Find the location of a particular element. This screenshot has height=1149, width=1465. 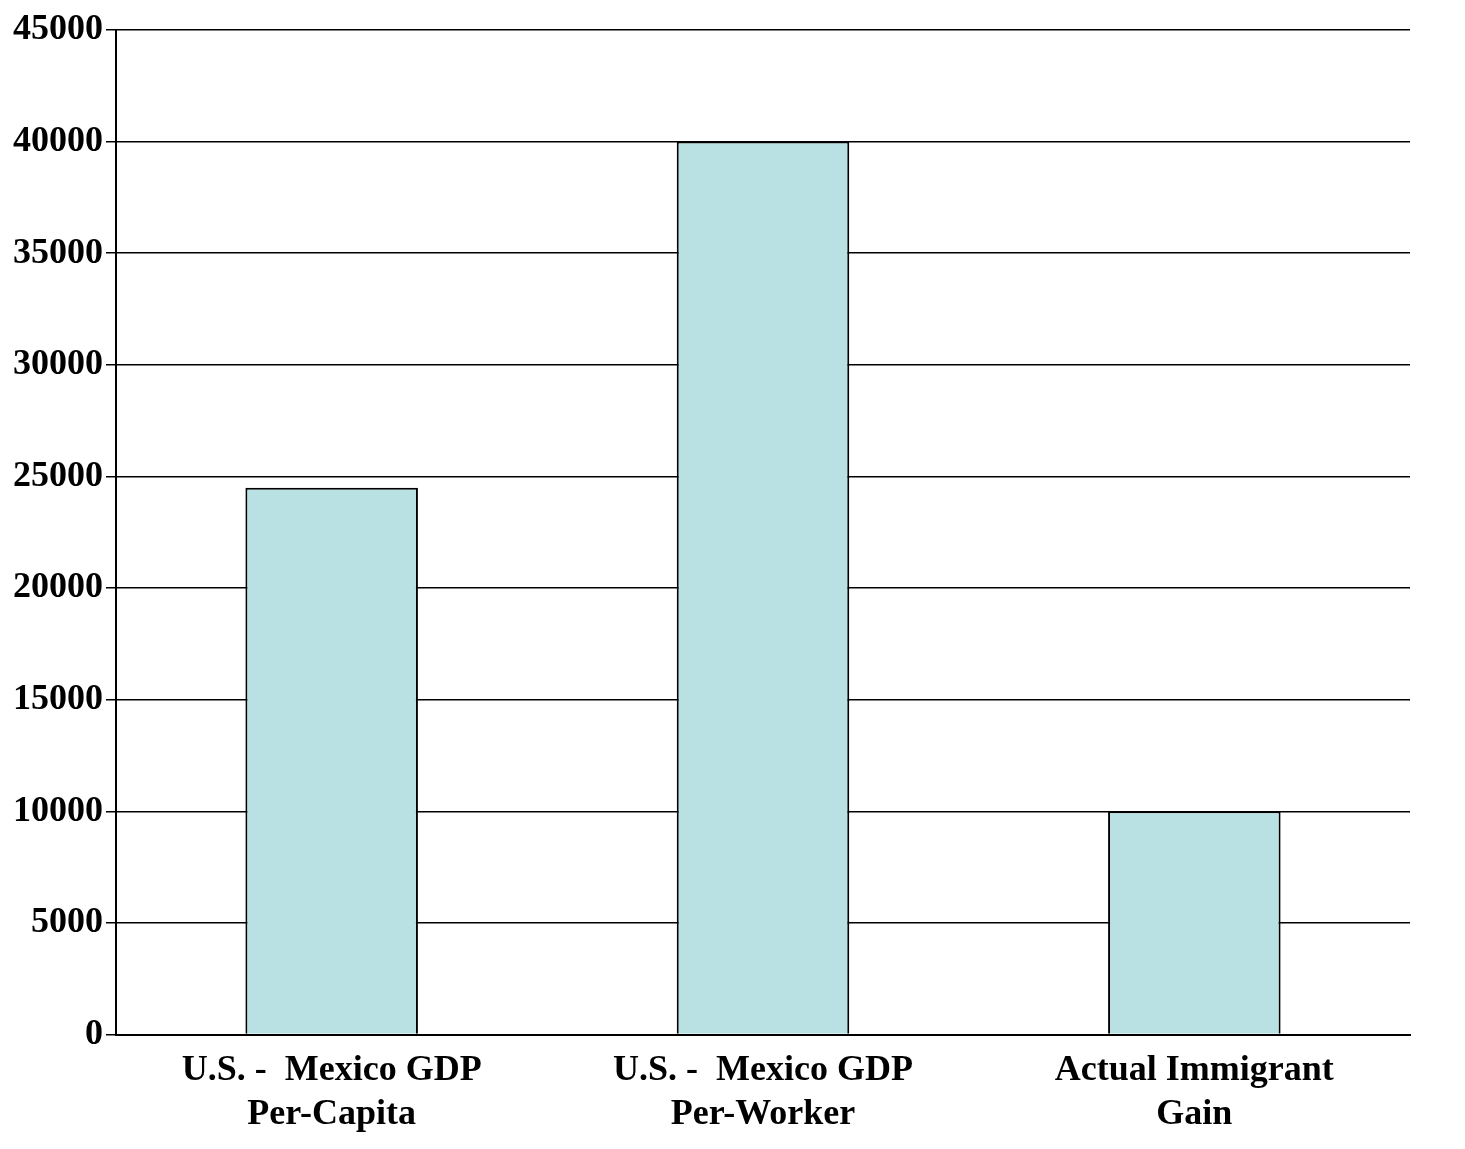

y-tick-label: 40000 is located at coordinates (58, 138).